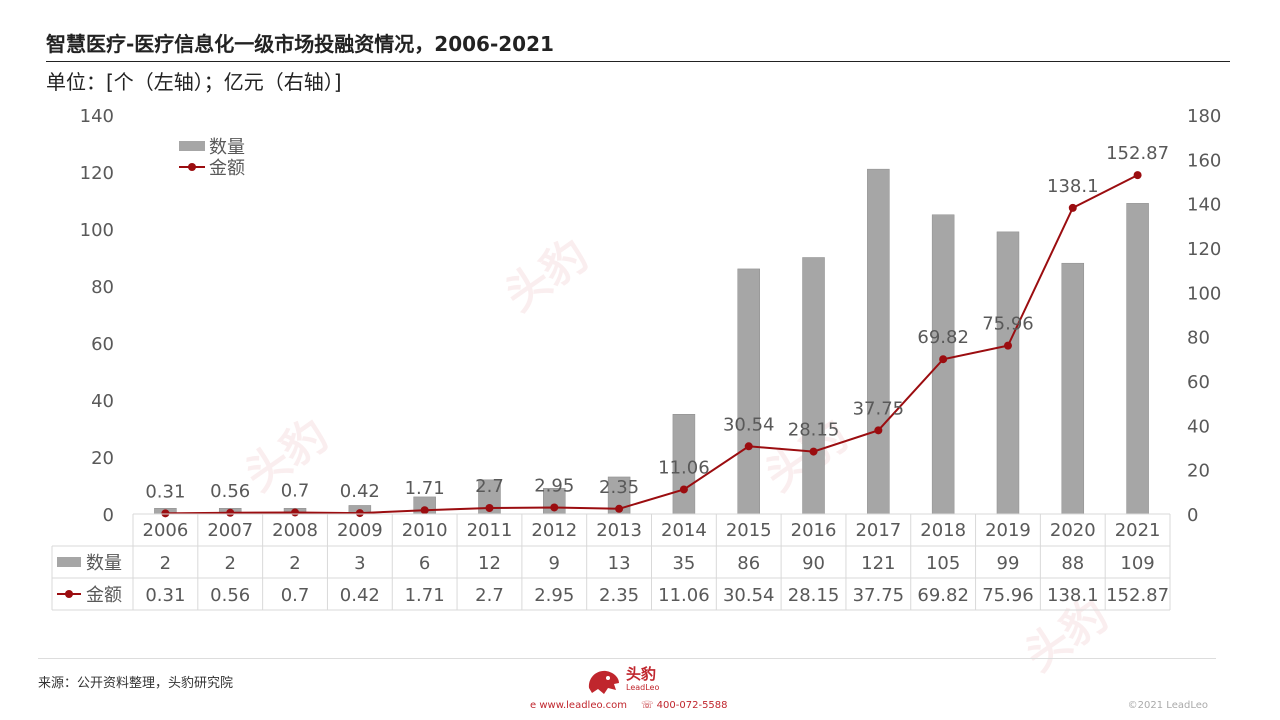 Image resolution: width=1280 pixels, height=720 pixels. What do you see at coordinates (1204, 160) in the screenshot?
I see `y-right-tick-label: 160` at bounding box center [1204, 160].